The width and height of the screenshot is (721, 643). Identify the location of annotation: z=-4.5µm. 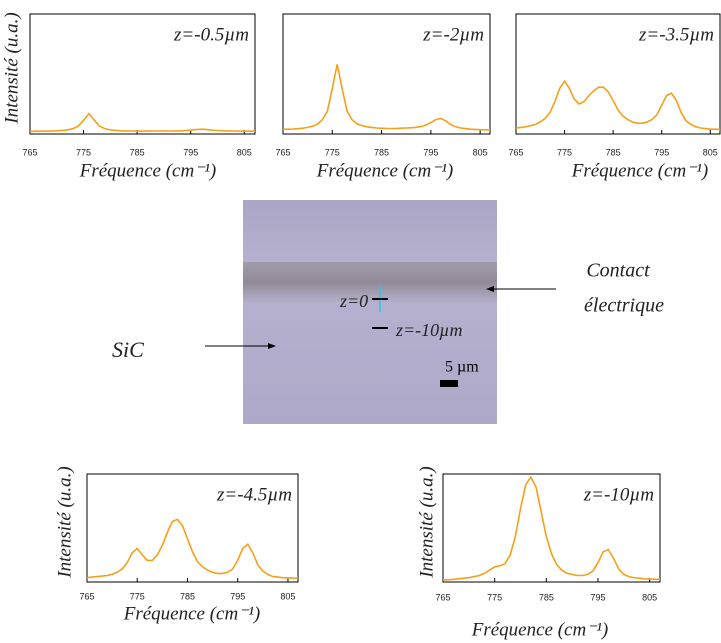
(254, 494).